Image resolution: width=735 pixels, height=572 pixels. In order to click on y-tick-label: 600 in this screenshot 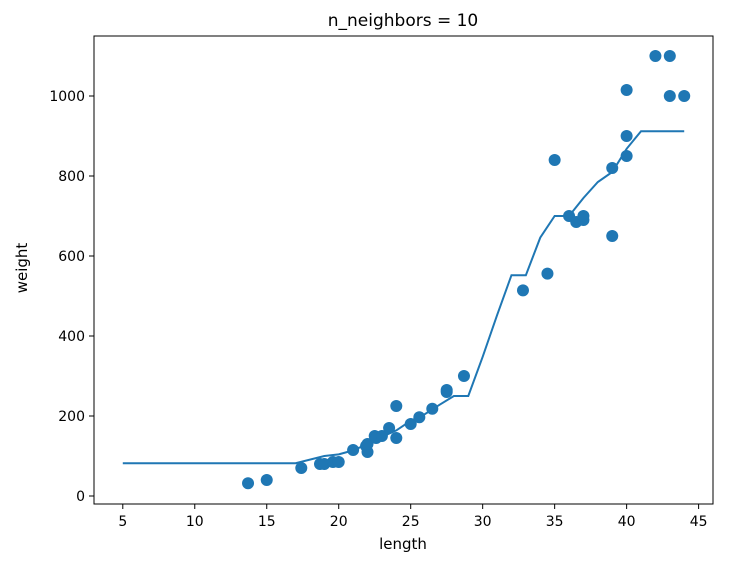, I will do `click(71, 257)`.